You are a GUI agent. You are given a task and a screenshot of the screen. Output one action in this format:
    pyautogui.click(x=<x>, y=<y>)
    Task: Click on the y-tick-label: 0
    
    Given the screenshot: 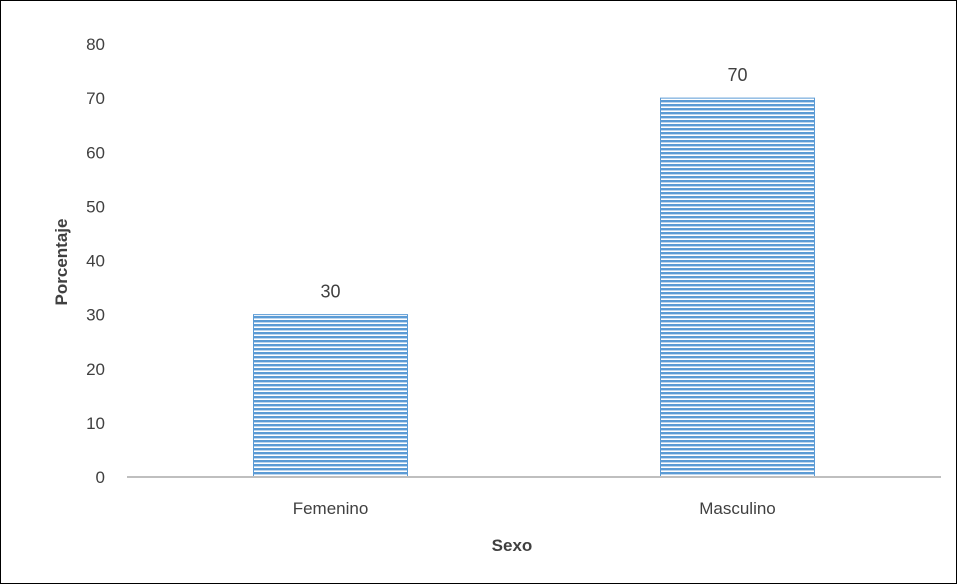 What is the action you would take?
    pyautogui.click(x=100, y=477)
    